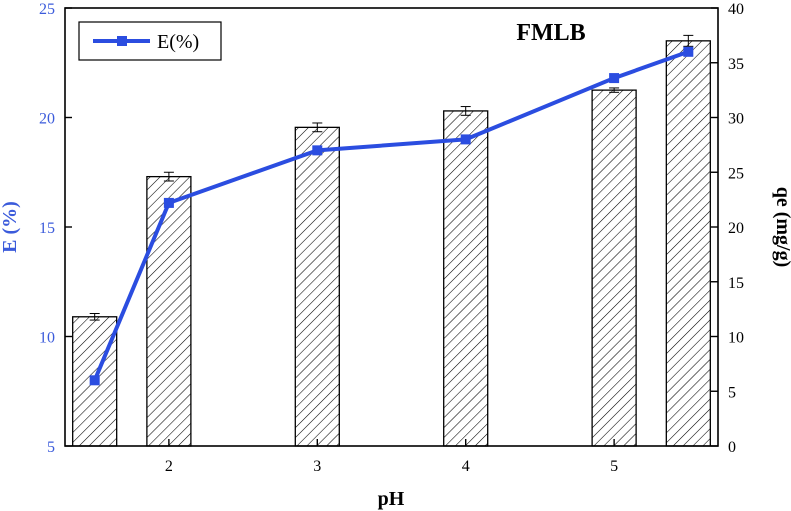 The height and width of the screenshot is (511, 791). What do you see at coordinates (781, 227) in the screenshot?
I see `right-axis-title: qe (mg/g)` at bounding box center [781, 227].